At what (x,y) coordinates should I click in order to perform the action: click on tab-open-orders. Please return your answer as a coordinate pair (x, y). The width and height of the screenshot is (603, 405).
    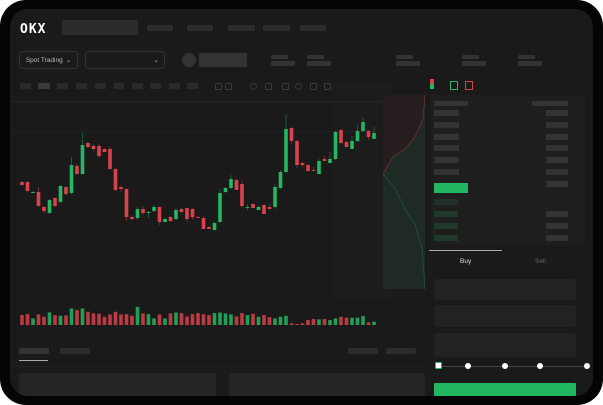
    Looking at the image, I should click on (34, 351).